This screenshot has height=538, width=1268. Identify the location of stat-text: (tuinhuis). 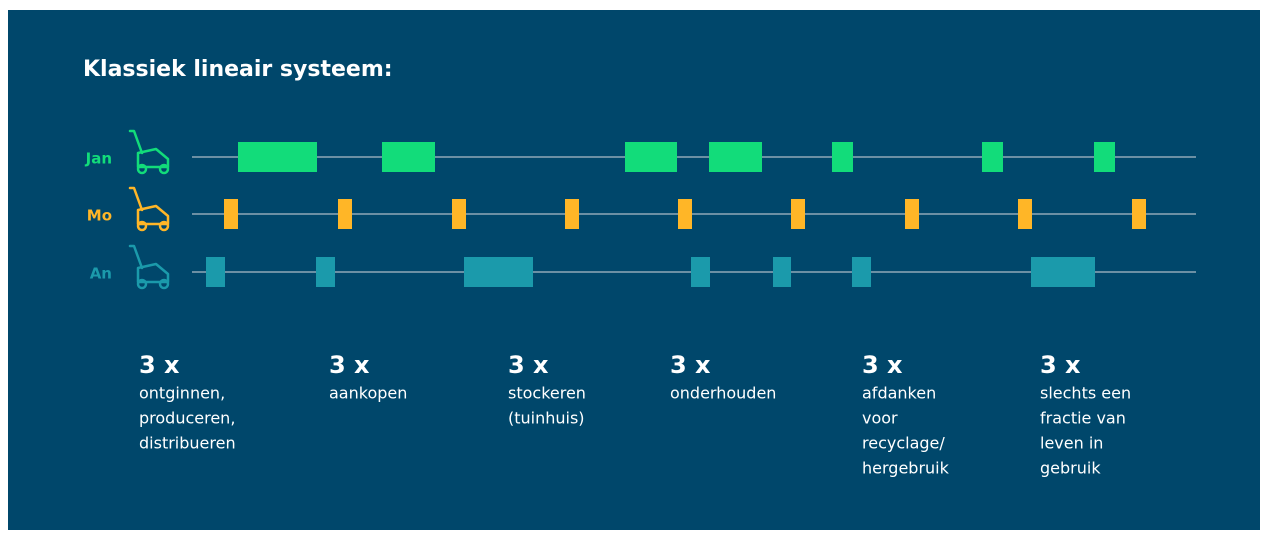
(546, 418).